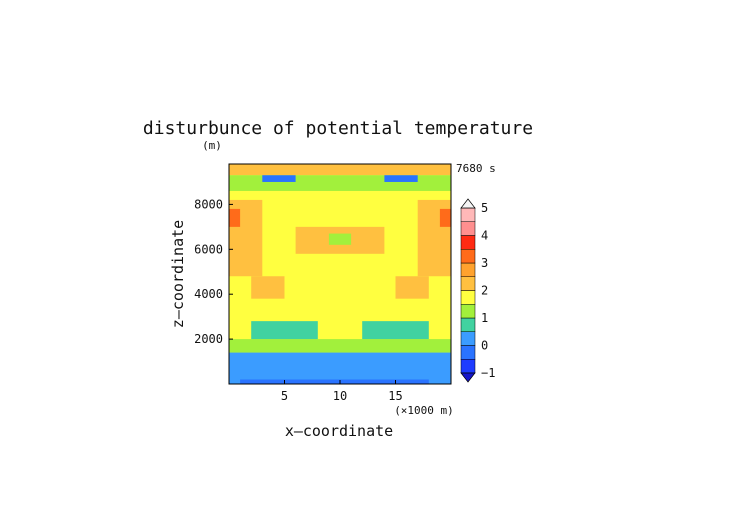 The image size is (752, 532). I want to click on colorbar-tick-label: 1, so click(484, 318).